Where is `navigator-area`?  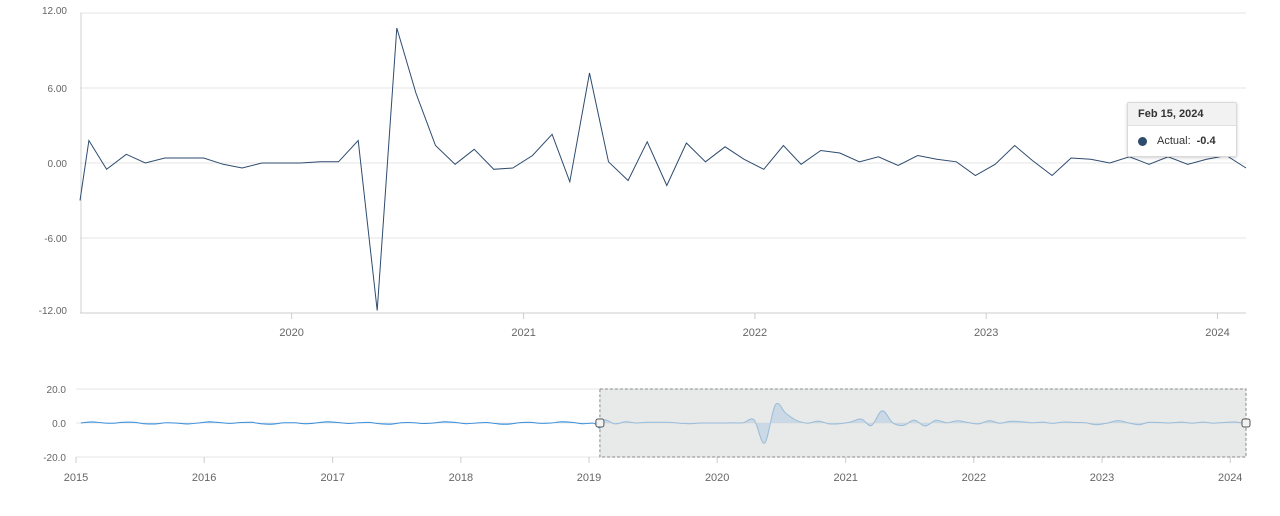
navigator-area is located at coordinates (663, 423).